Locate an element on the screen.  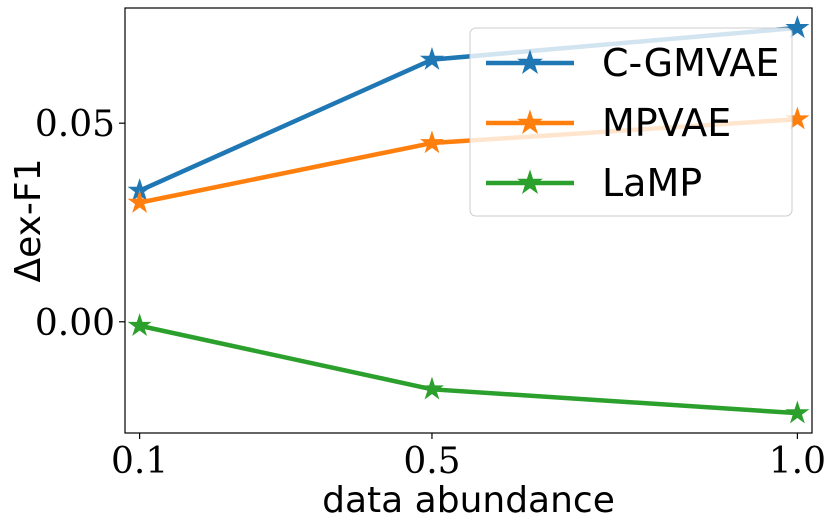
legend-marker-c-gmvae is located at coordinates (530, 62).